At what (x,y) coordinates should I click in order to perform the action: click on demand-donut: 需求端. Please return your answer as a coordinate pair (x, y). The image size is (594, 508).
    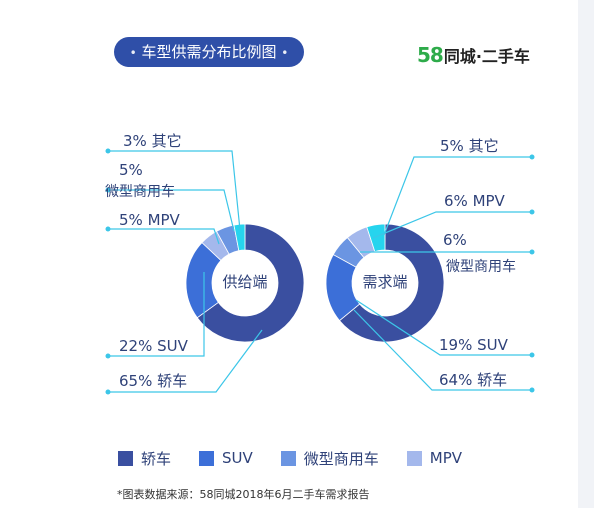
    Looking at the image, I should click on (385, 283).